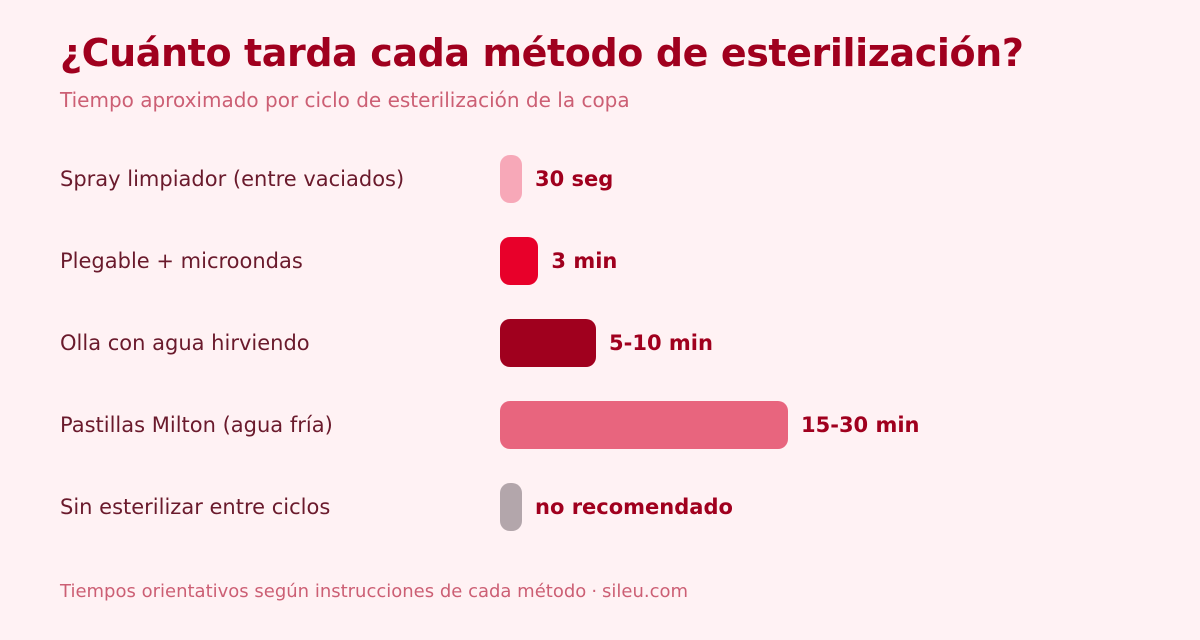 Image resolution: width=1200 pixels, height=640 pixels. Describe the element at coordinates (584, 261) in the screenshot. I see `value-label: 3 min` at that location.